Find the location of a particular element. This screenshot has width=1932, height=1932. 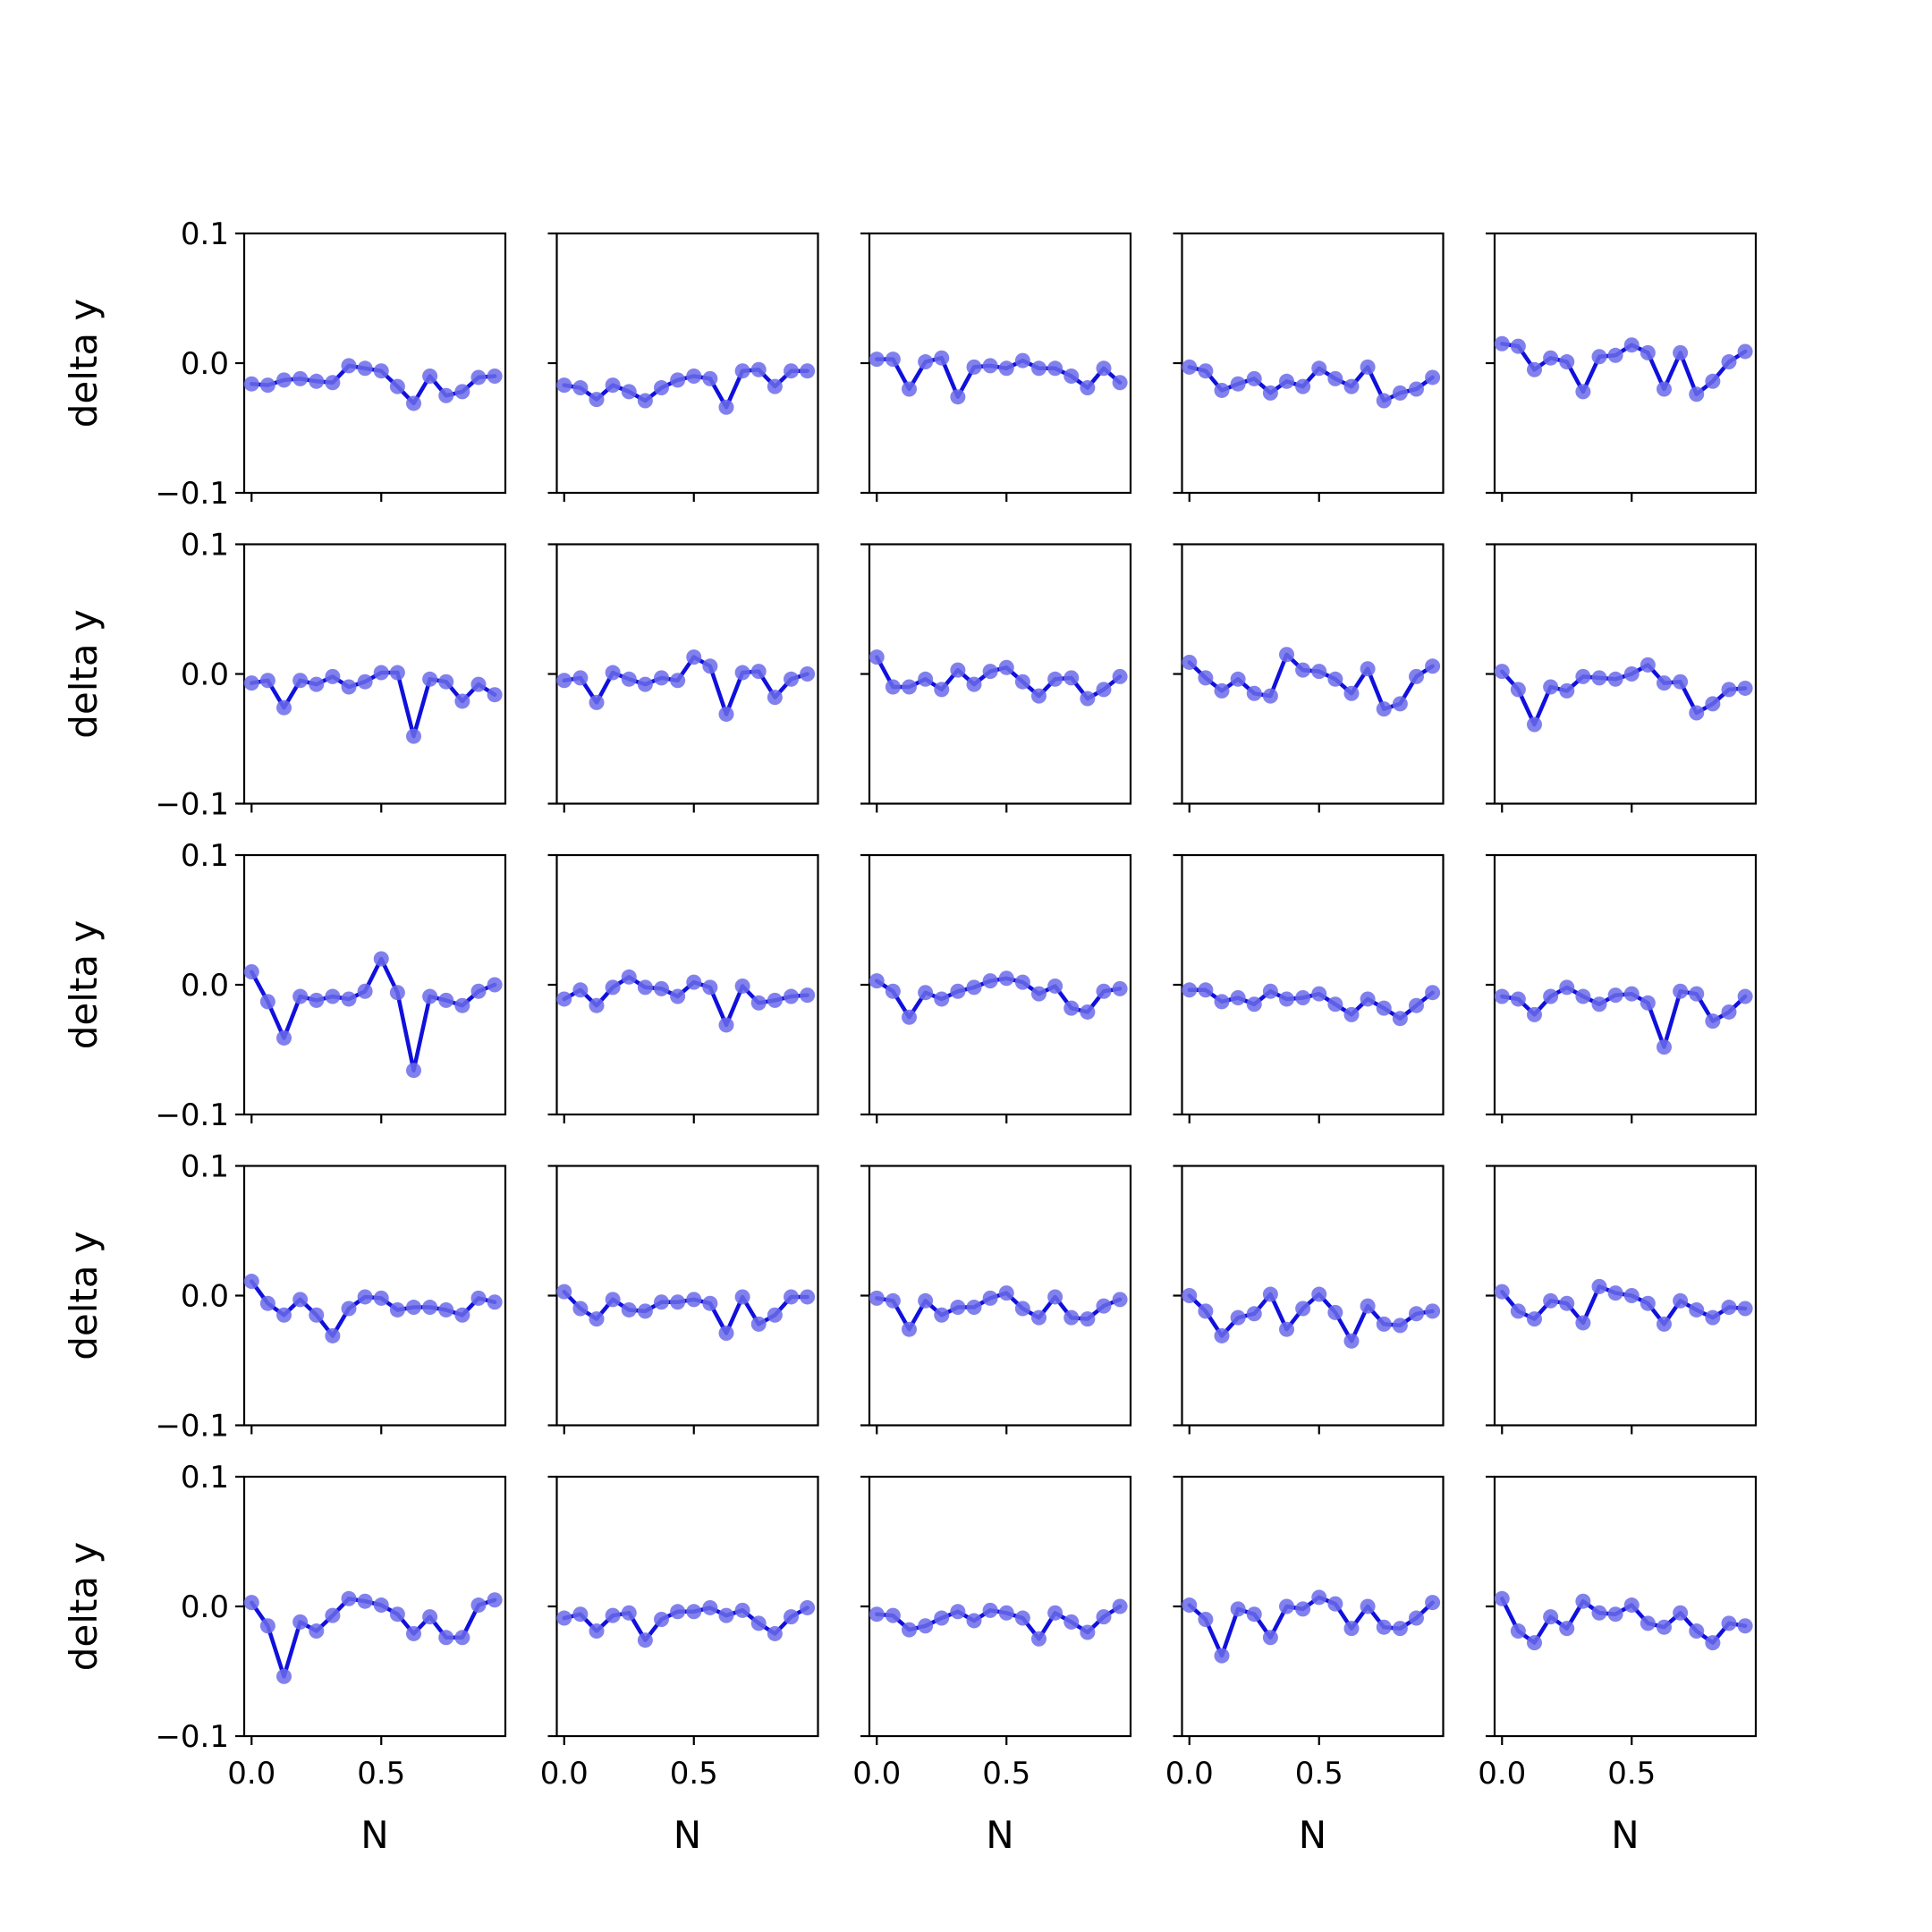

subplot-r5-c2: 0.0 0.5 N is located at coordinates (679, 1666).